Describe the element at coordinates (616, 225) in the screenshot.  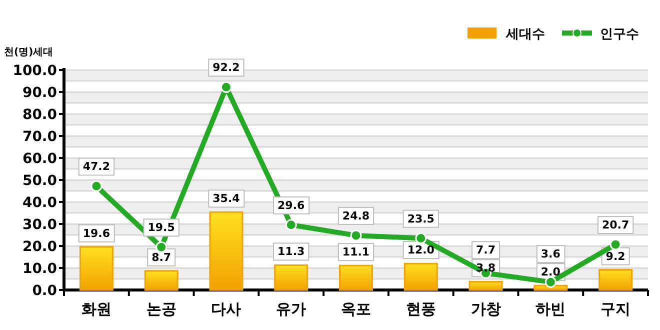
I see `data-label: 20.7` at that location.